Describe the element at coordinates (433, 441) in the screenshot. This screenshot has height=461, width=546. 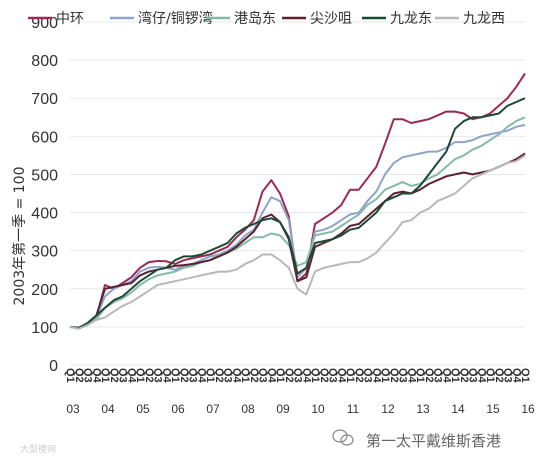
I see `watermark-brand: 第一太平戴维斯香港` at that location.